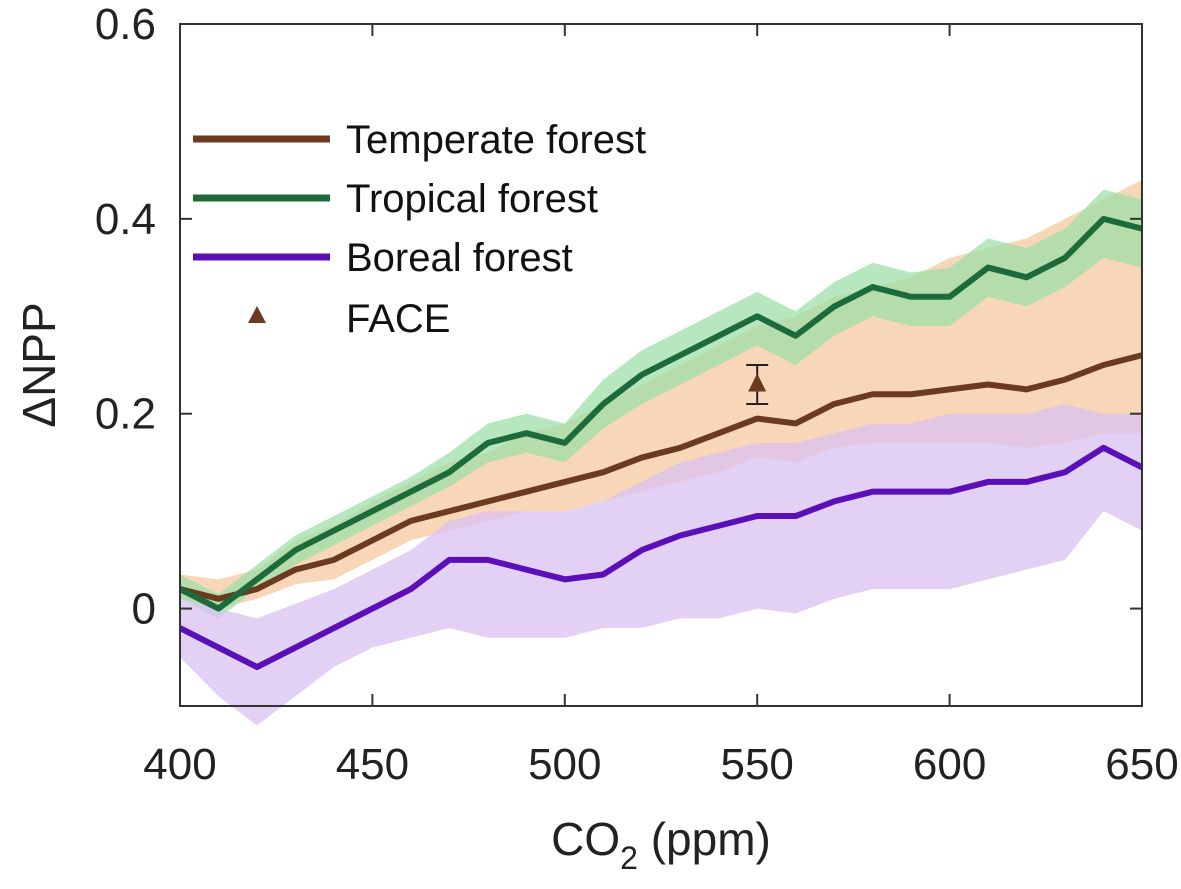  Describe the element at coordinates (179, 764) in the screenshot. I see `x-tick-label: 400` at that location.